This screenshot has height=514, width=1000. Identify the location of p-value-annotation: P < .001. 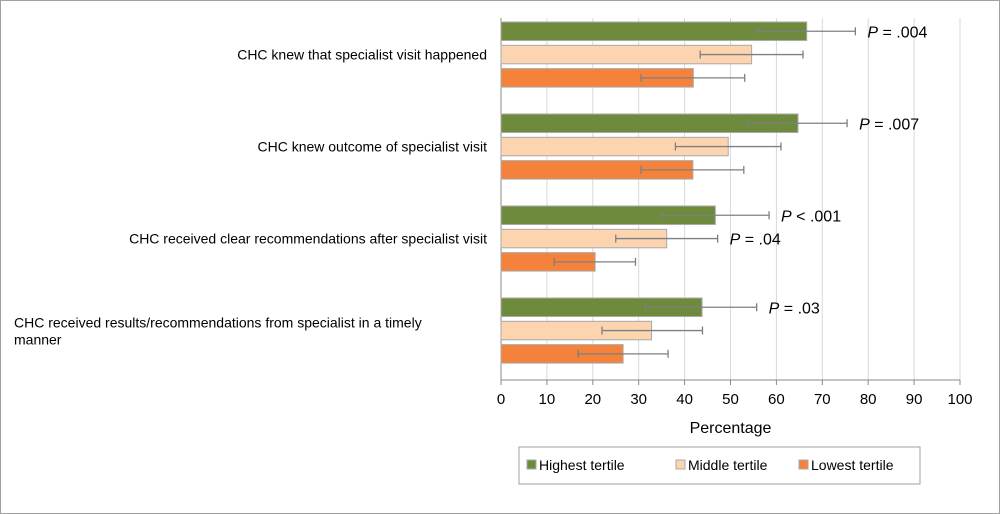
(811, 216).